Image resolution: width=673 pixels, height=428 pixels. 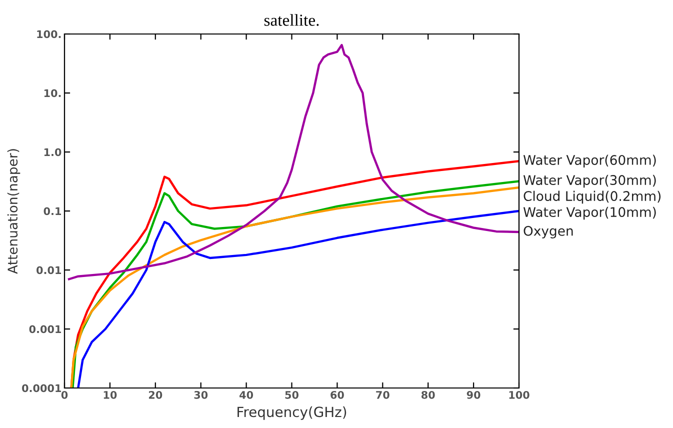 I want to click on y-tick-label: 1.0, so click(x=53, y=152).